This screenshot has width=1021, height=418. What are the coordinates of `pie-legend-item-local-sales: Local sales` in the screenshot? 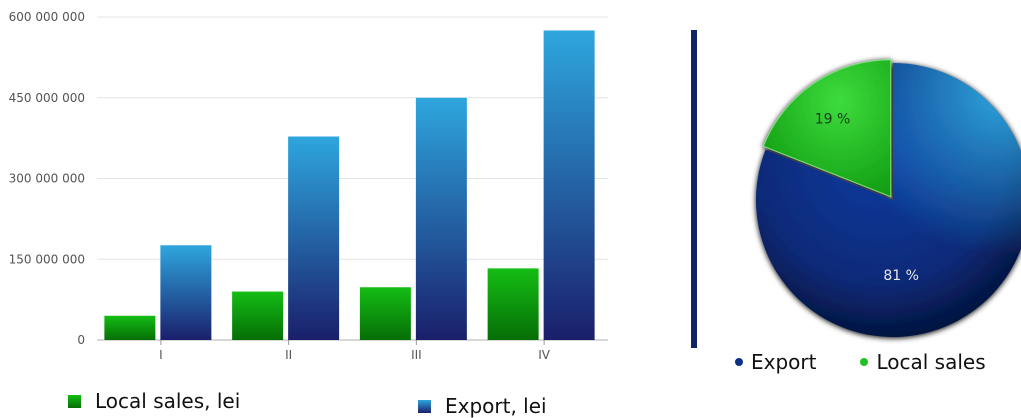 It's located at (923, 362).